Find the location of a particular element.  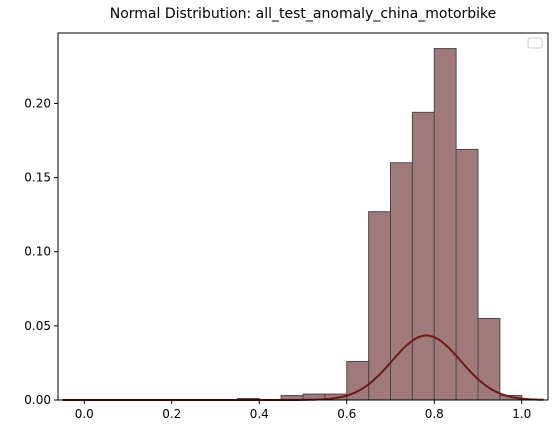

y-tick-label: 0.15 is located at coordinates (37, 178).